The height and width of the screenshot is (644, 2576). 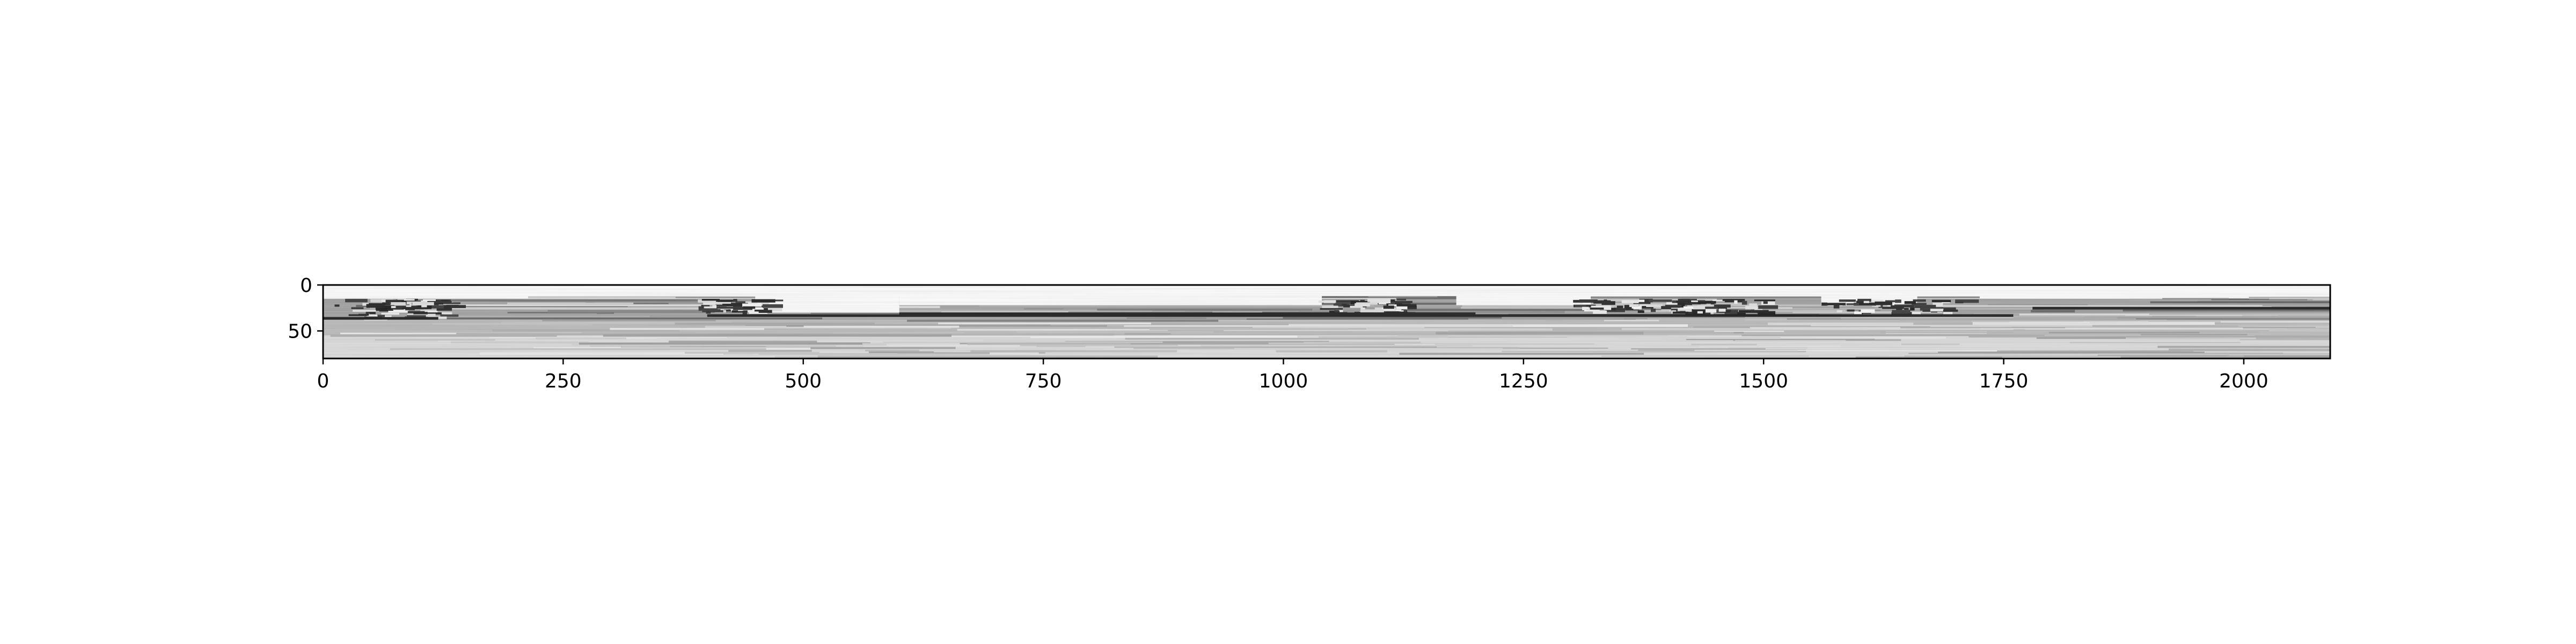 What do you see at coordinates (306, 286) in the screenshot?
I see `y-tick-label: 0` at bounding box center [306, 286].